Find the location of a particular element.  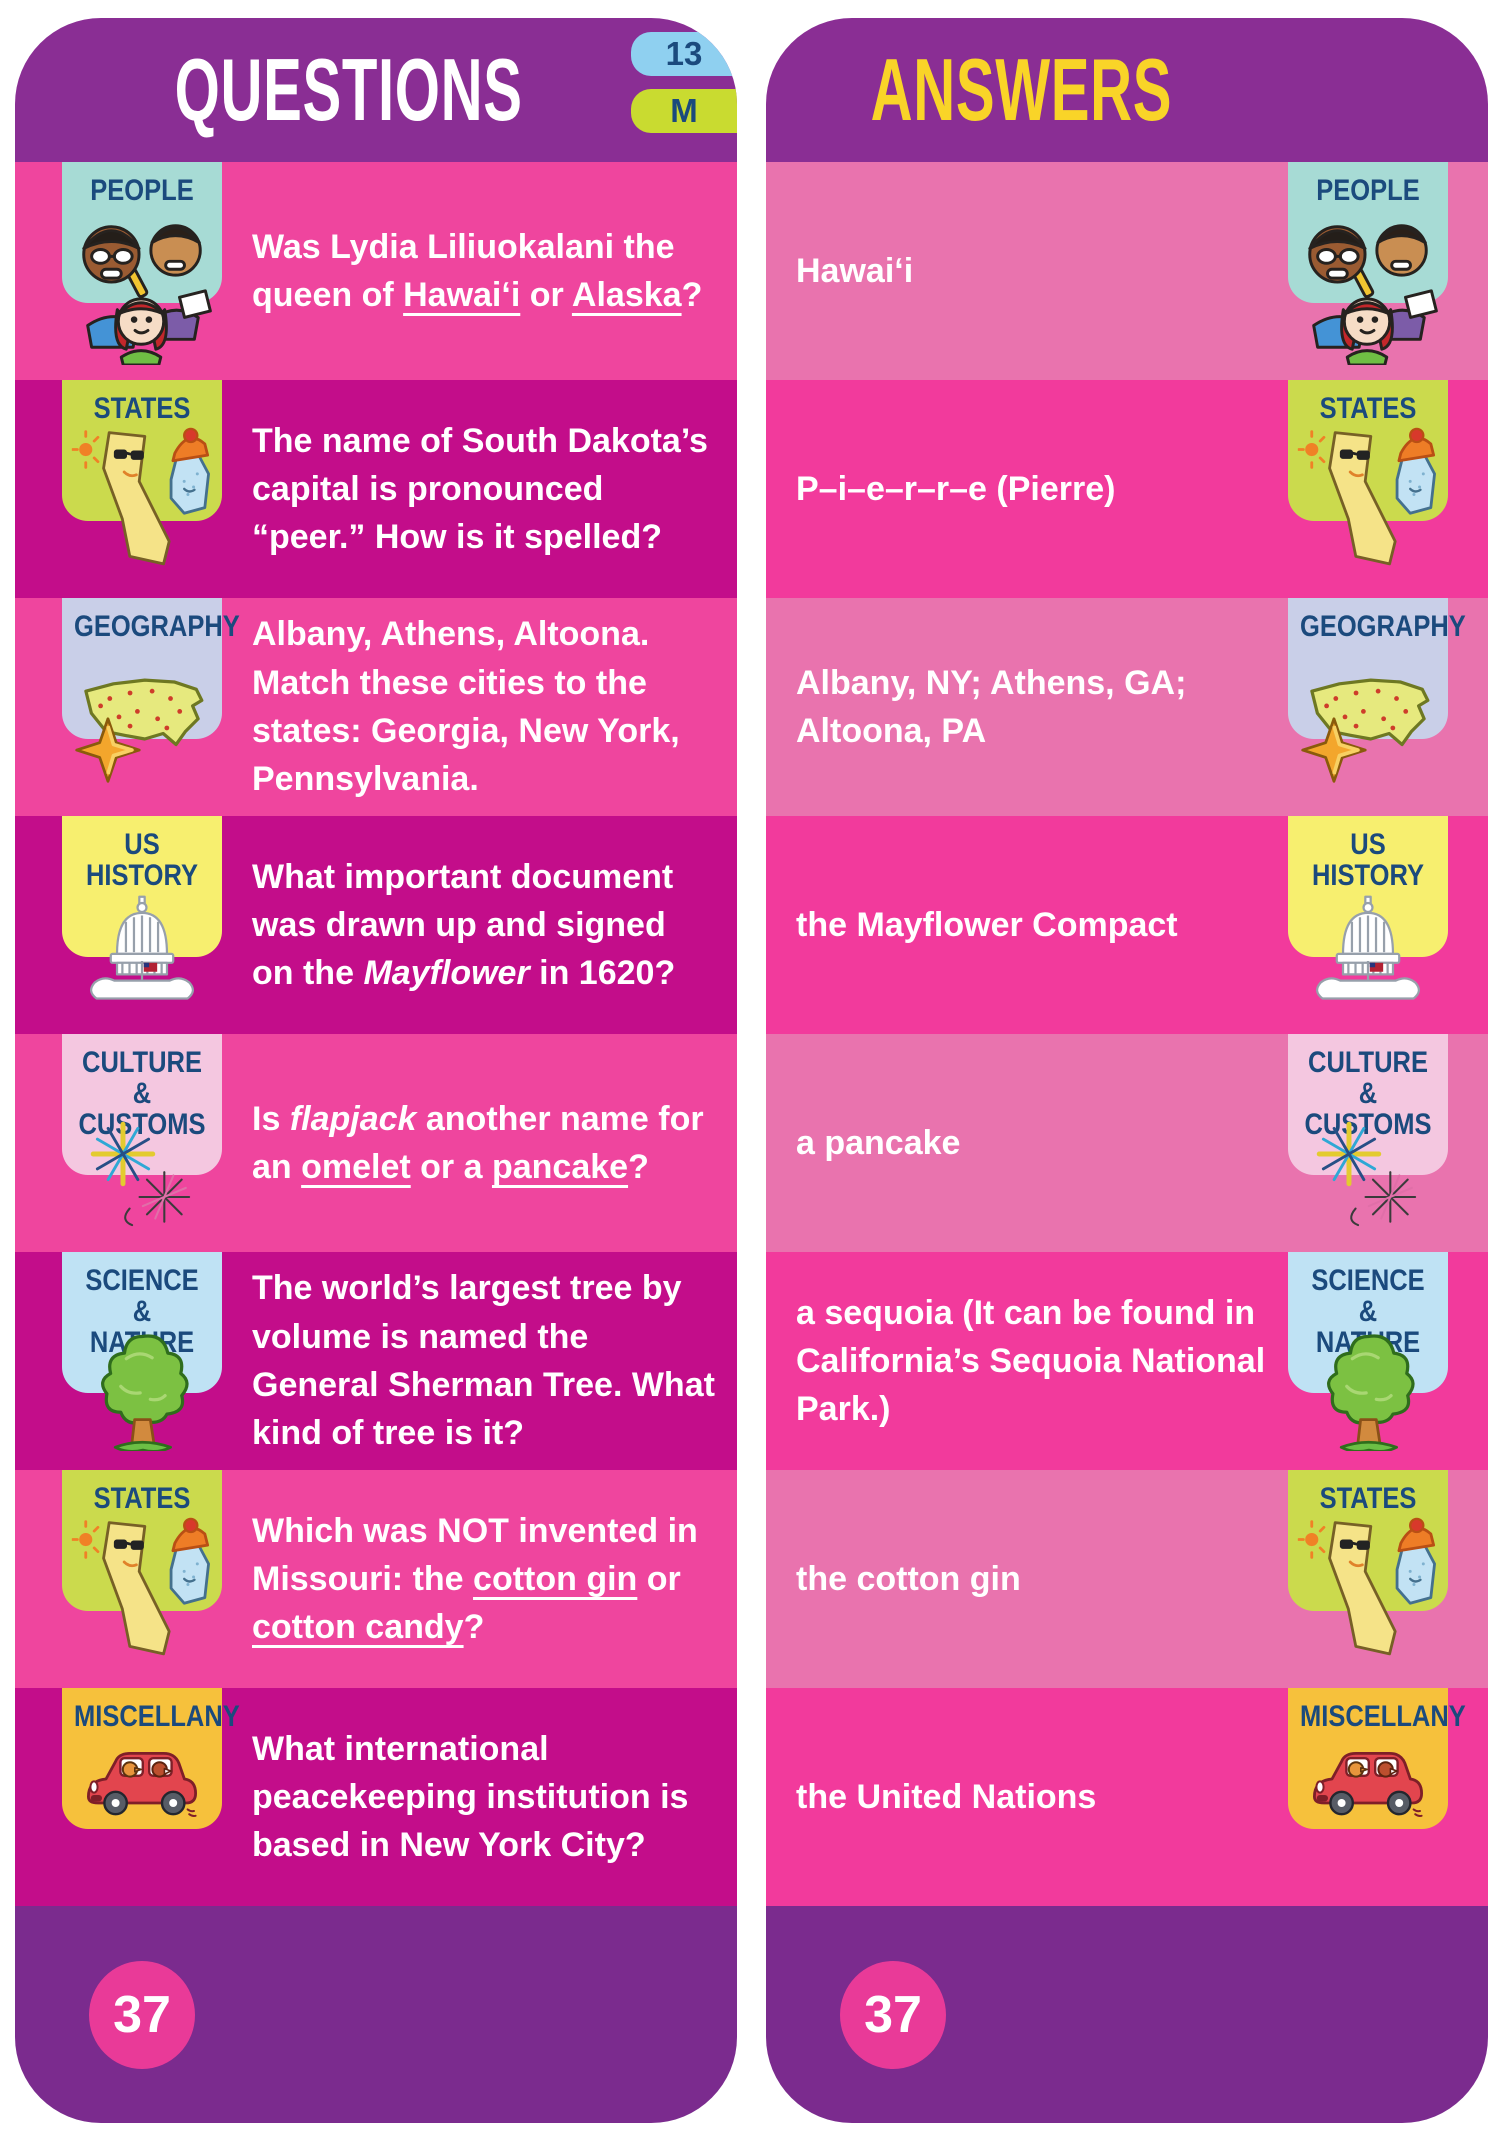

answers-header: ANSWERS is located at coordinates (1127, 90).